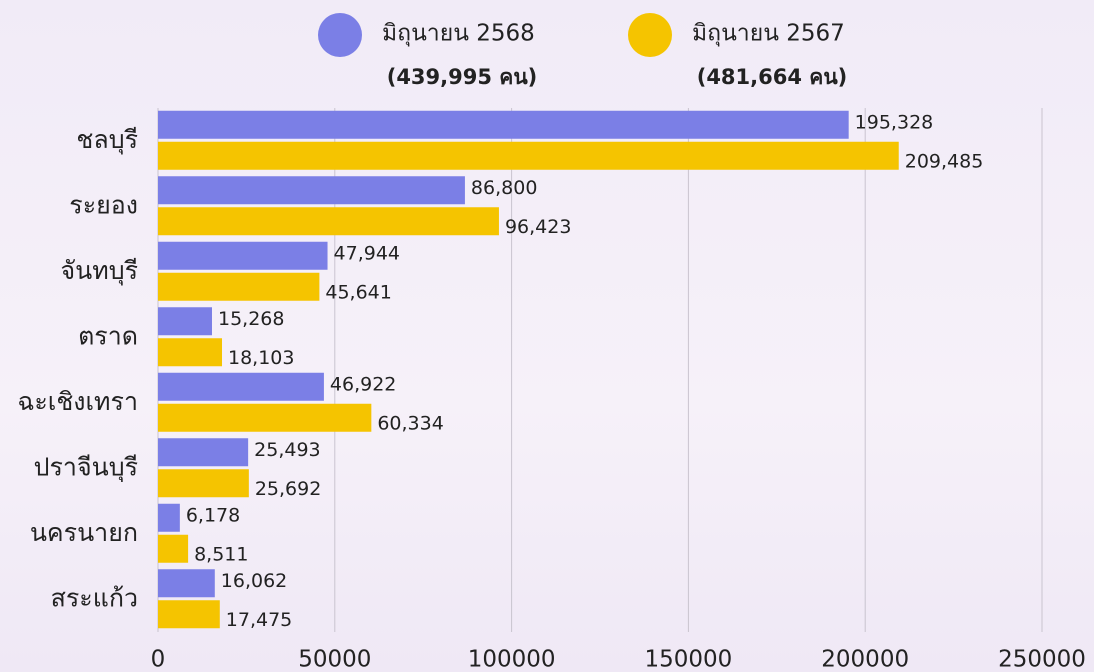  I want to click on value-label: 18,103, so click(261, 358).